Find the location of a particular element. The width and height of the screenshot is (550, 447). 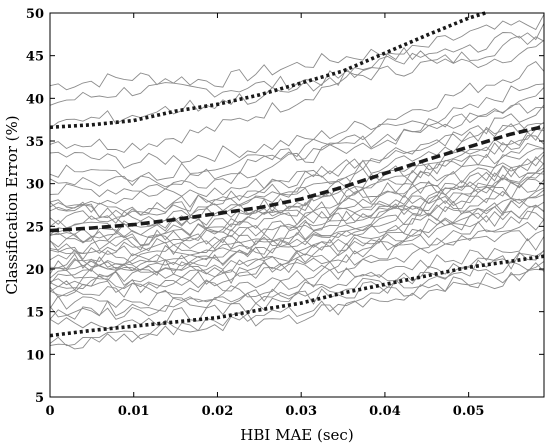

y-axis-label: Classification Error (%) is located at coordinates (12, 204).